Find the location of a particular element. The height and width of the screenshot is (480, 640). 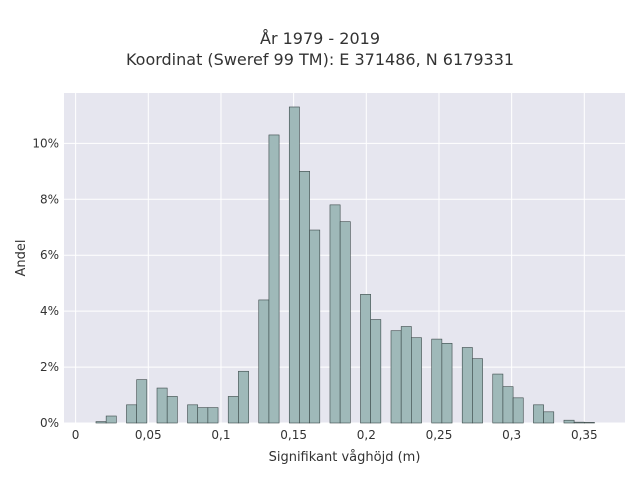

x-tick-label: 0,35 is located at coordinates (584, 435).